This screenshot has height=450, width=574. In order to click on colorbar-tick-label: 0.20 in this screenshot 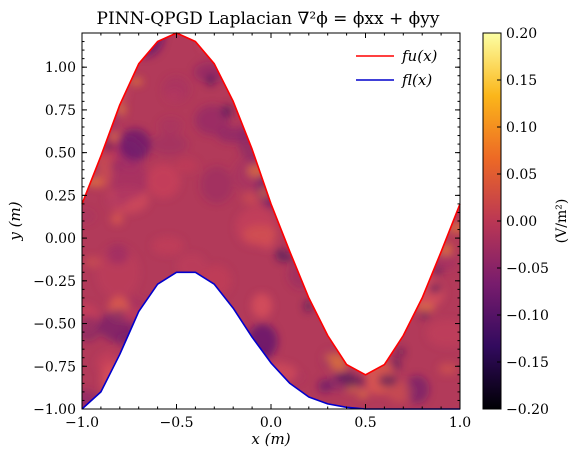, I will do `click(521, 34)`.